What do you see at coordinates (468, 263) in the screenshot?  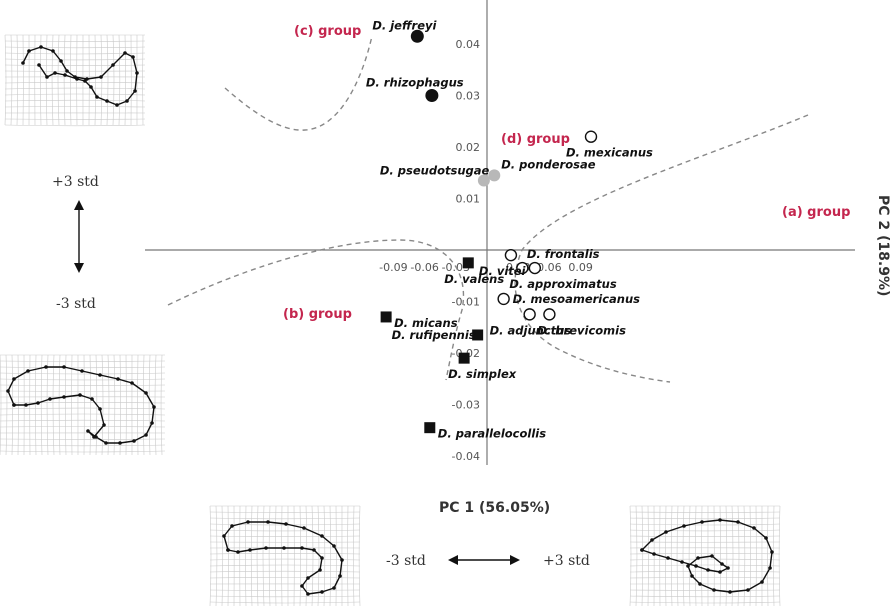 I see `point-dvalens` at bounding box center [468, 263].